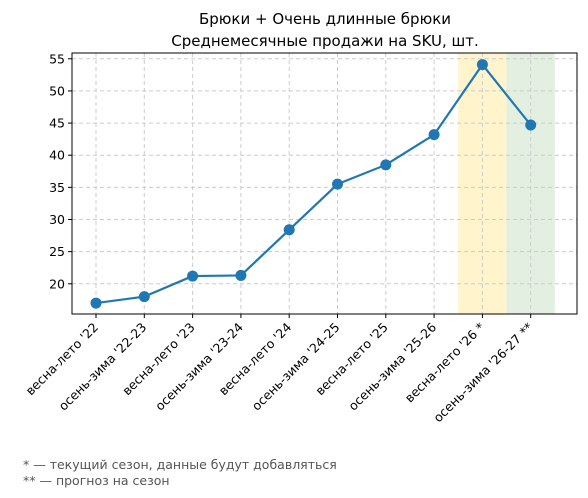  I want to click on footnote-forecast: ** — прогноз на сезон, so click(96, 480).